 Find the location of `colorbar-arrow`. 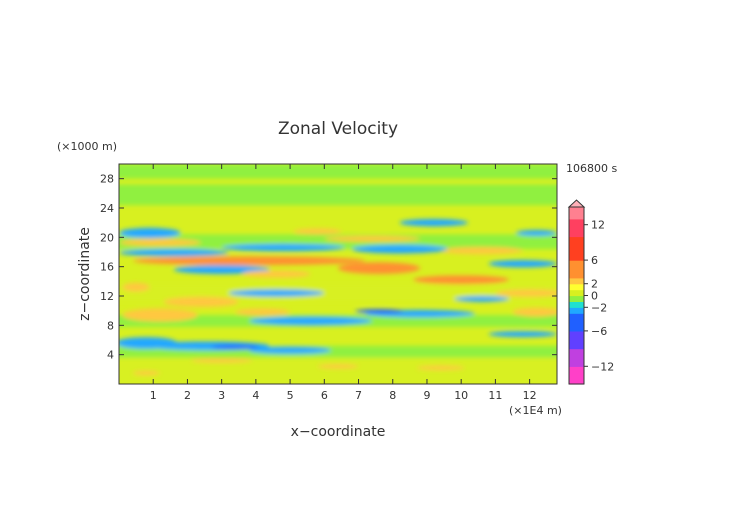

colorbar-arrow is located at coordinates (576, 203).